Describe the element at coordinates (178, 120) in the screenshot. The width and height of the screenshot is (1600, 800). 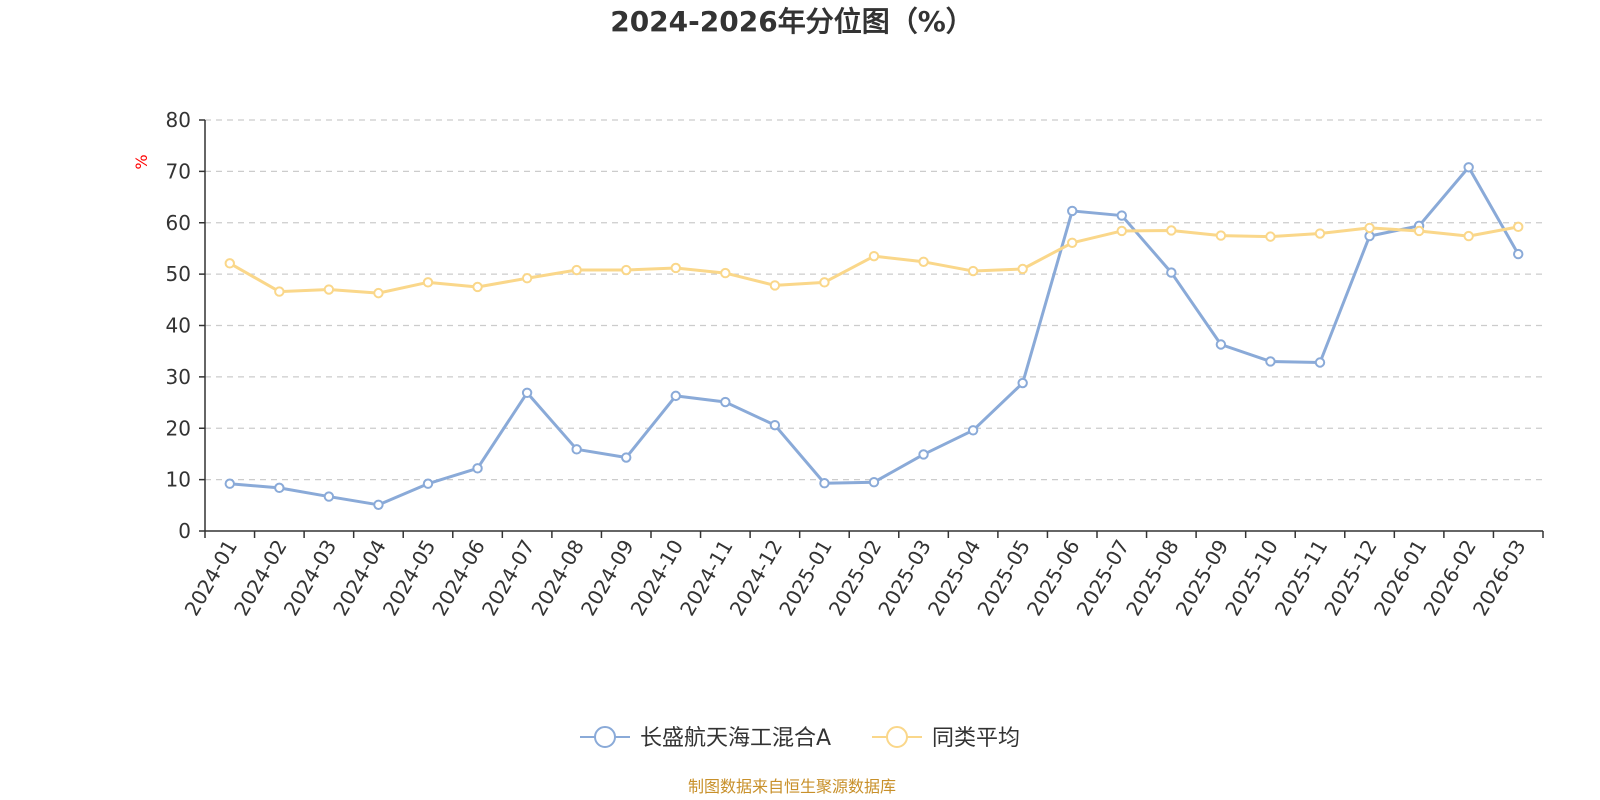
I see `y-tick-label: 80` at that location.